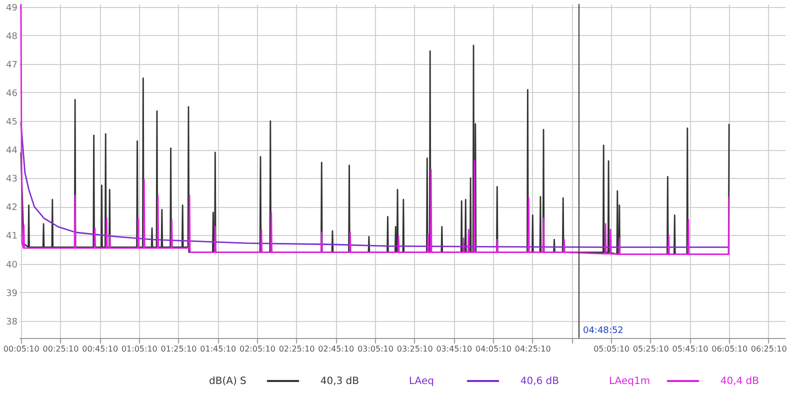 The image size is (799, 394). I want to click on y-tick-label: 39, so click(12, 293).